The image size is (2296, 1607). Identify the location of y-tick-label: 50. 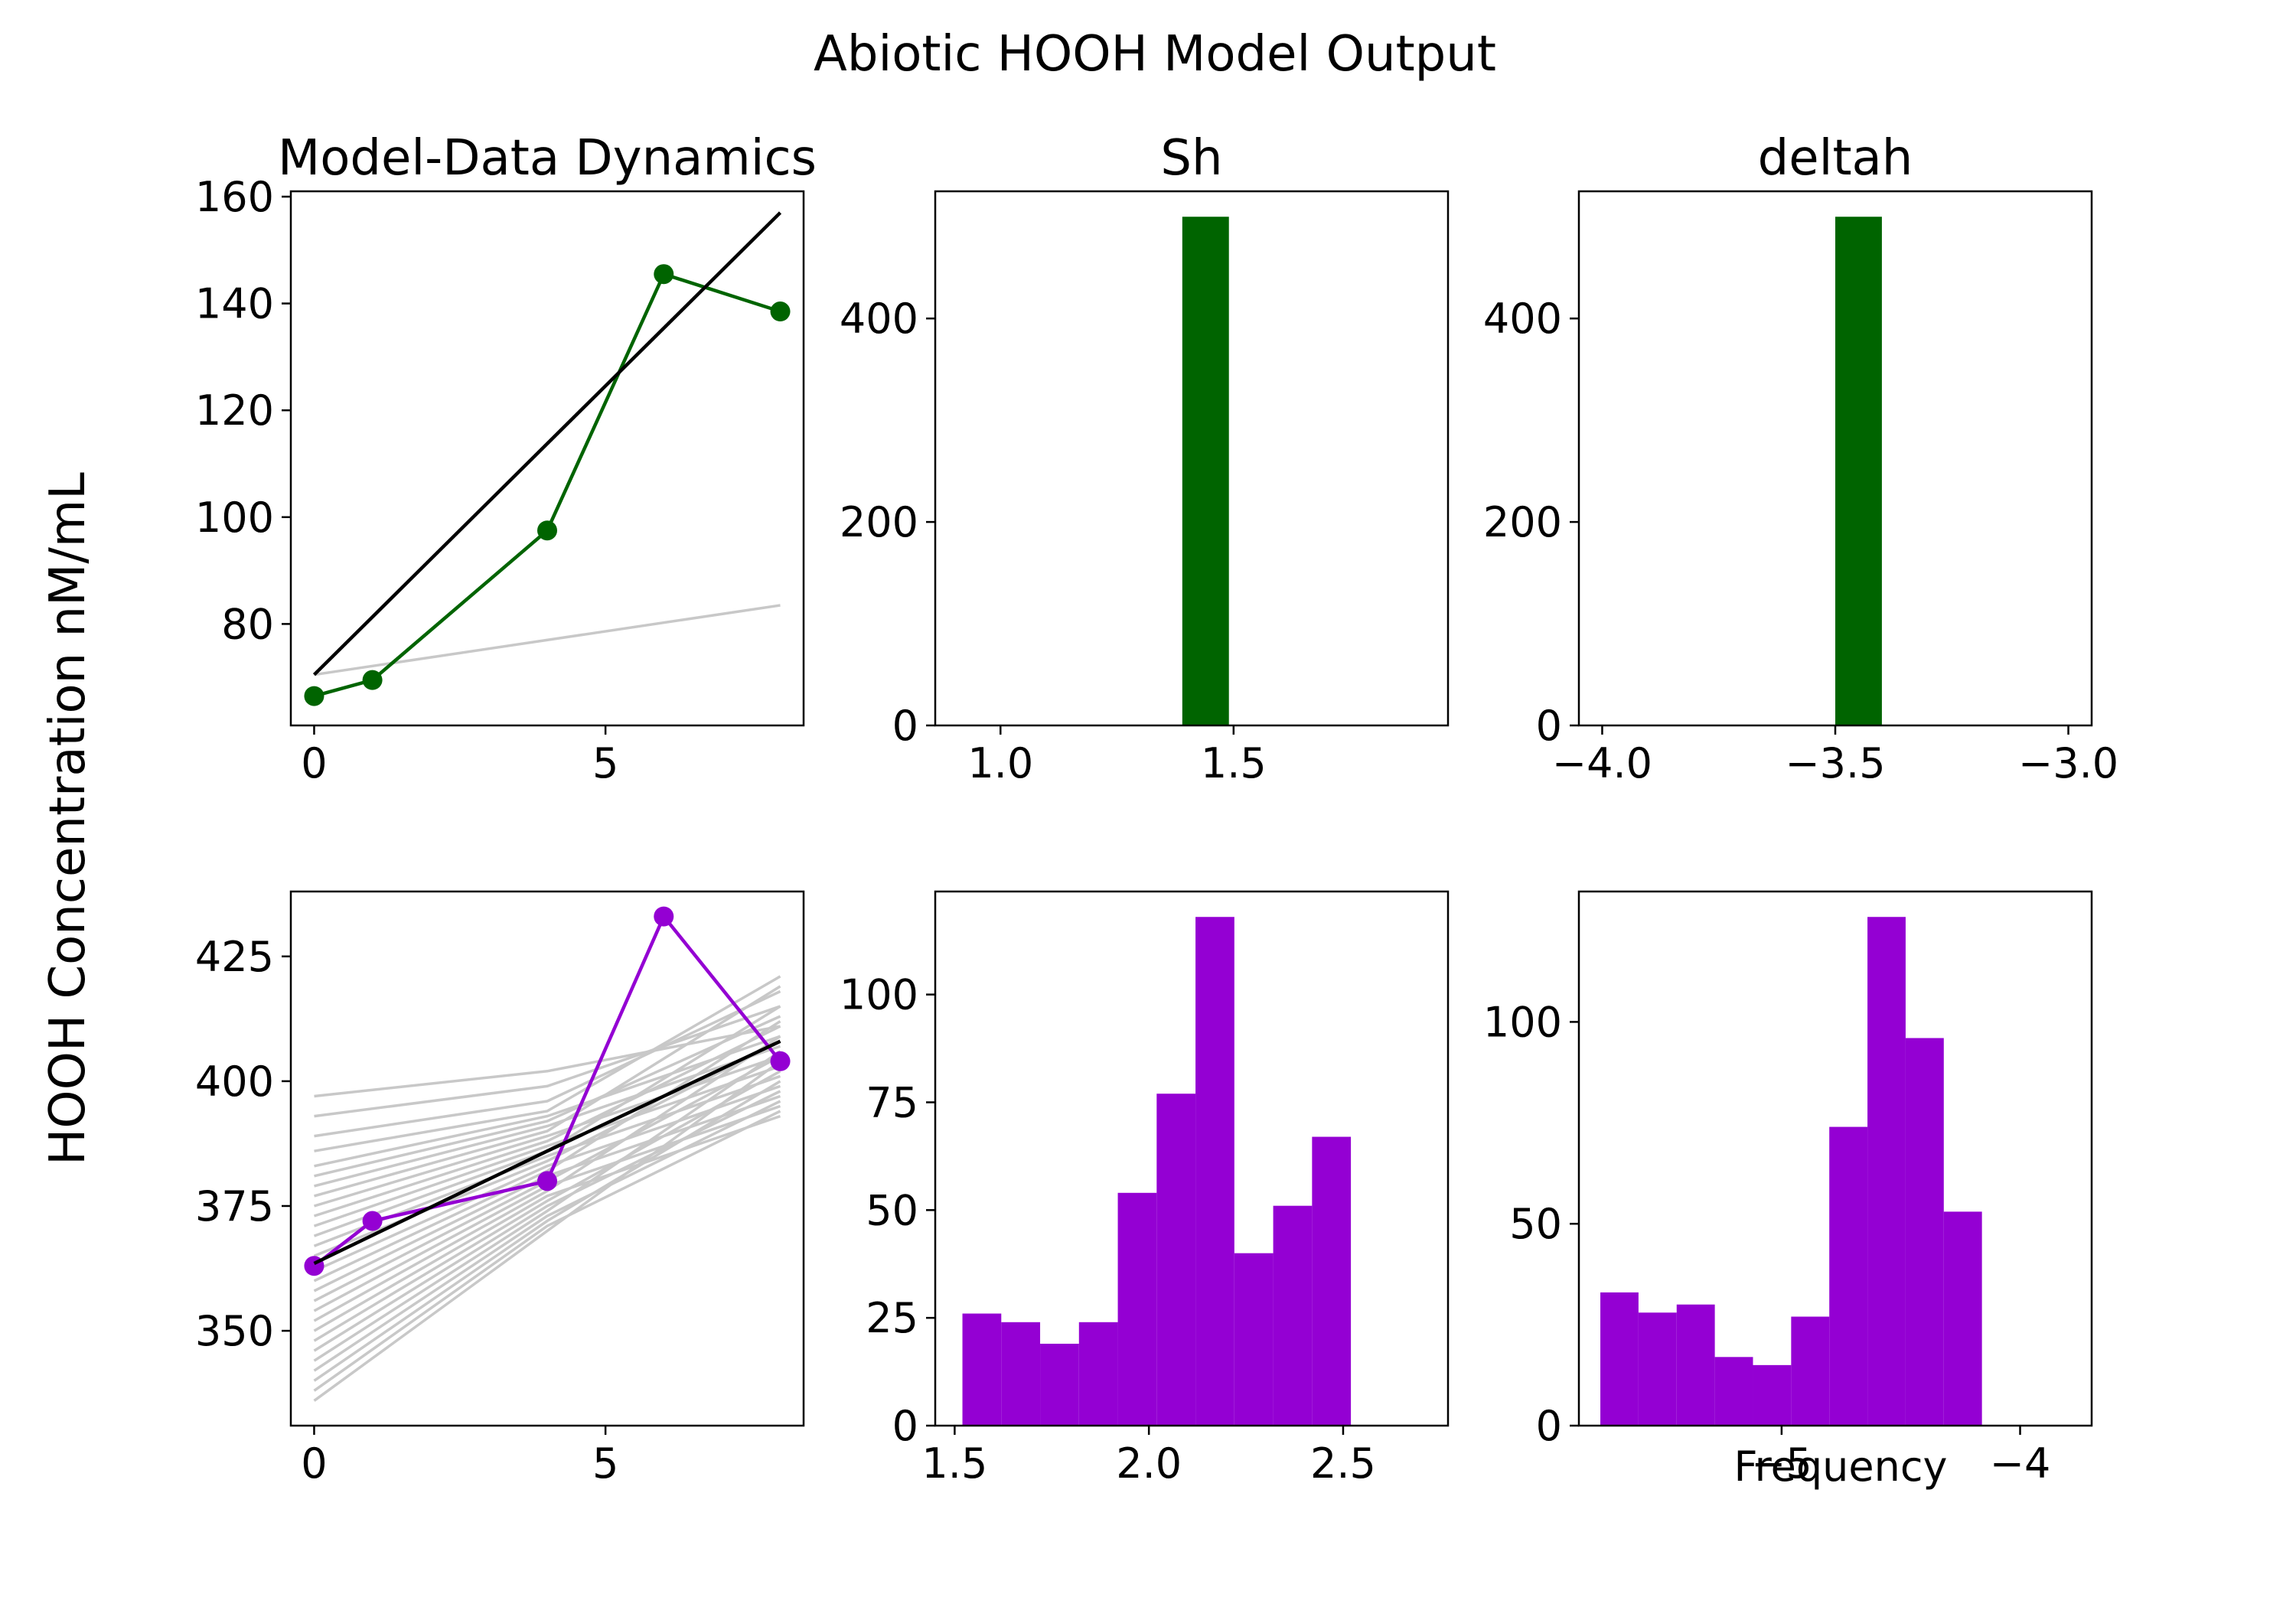
(1535, 1224).